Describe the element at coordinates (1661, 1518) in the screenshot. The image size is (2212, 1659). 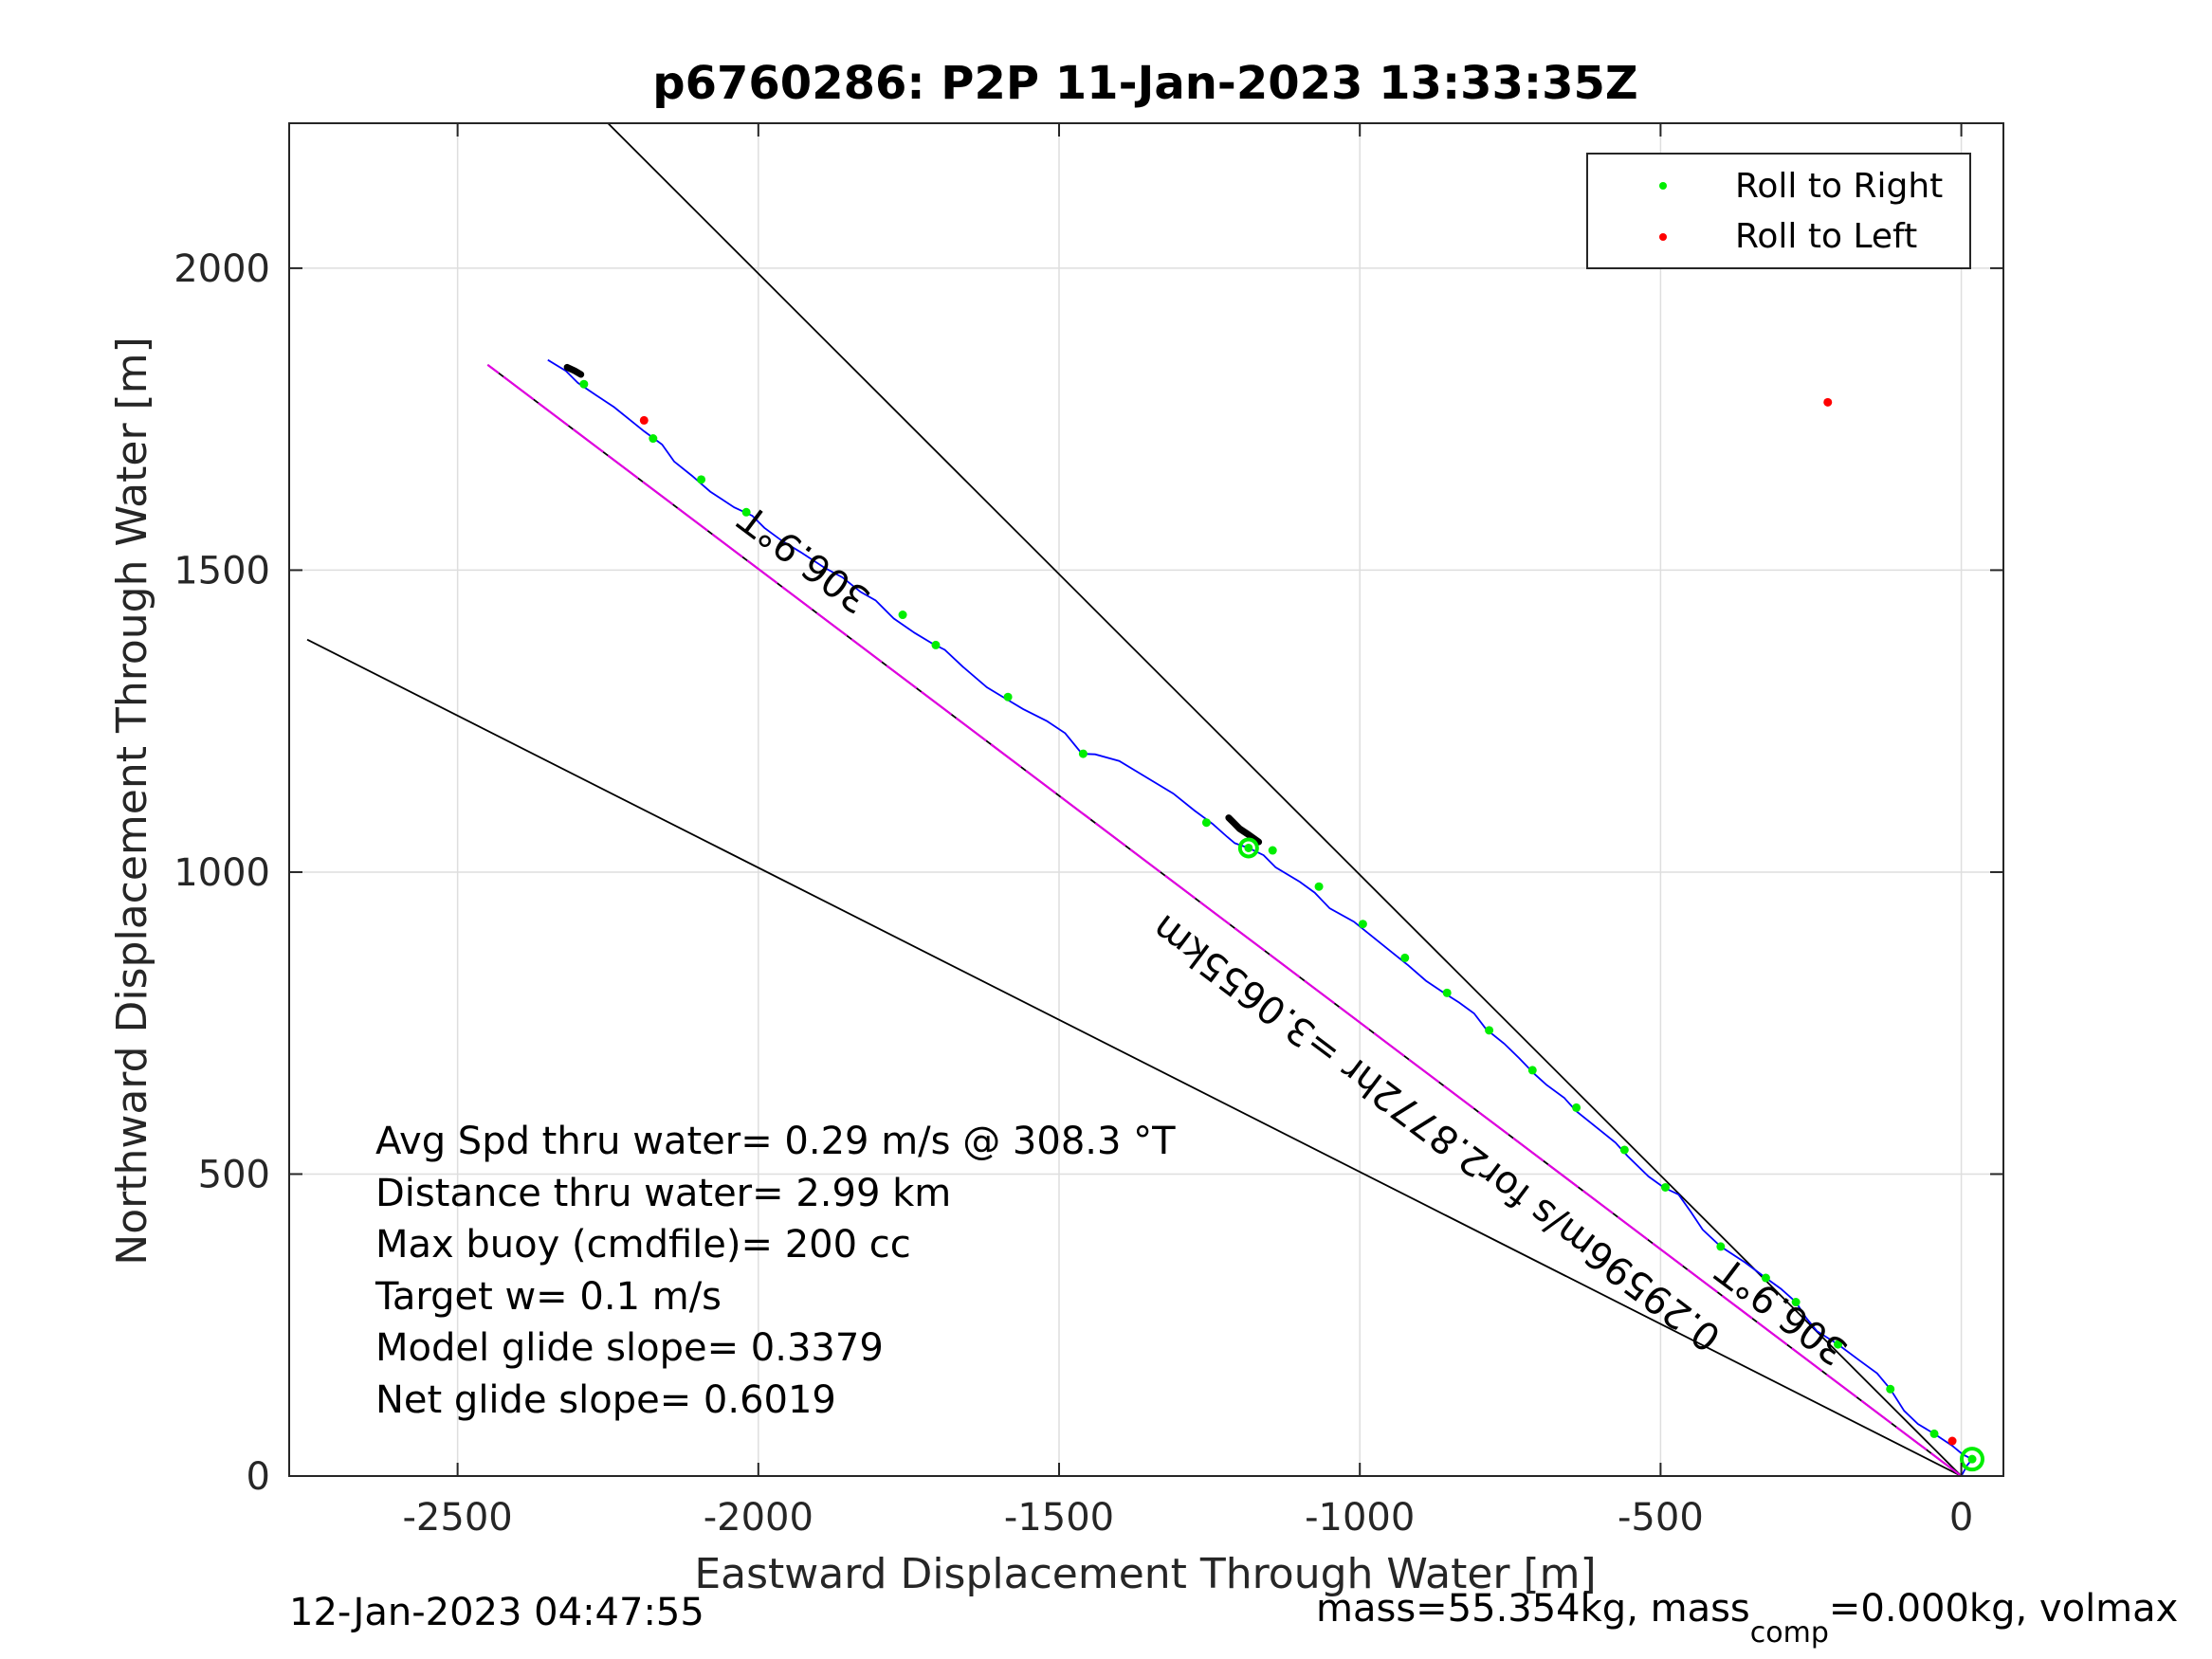
I see `x-tick-label: -500` at that location.